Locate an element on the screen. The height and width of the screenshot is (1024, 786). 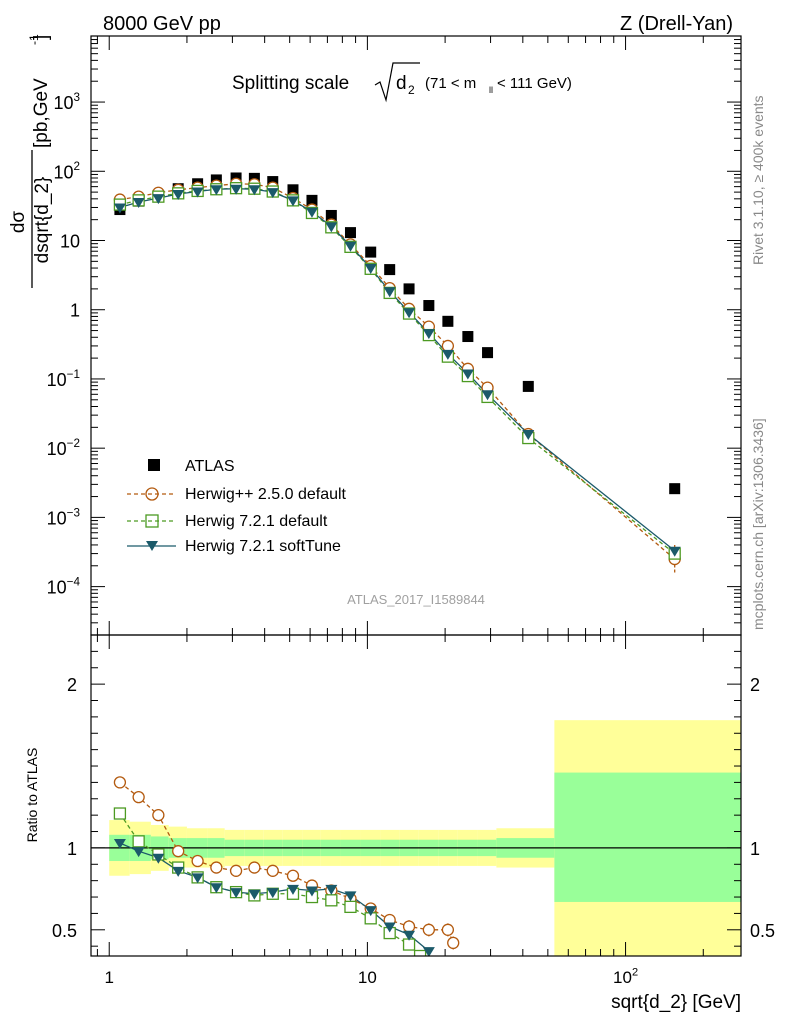
ylabel-denominator: dsqrt{d_2} is located at coordinates (42, 220).